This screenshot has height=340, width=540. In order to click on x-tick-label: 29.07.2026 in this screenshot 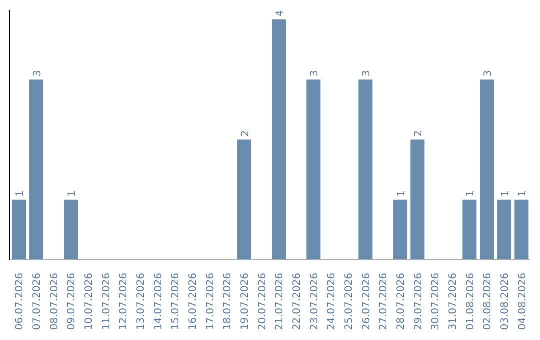, I will do `click(418, 301)`.